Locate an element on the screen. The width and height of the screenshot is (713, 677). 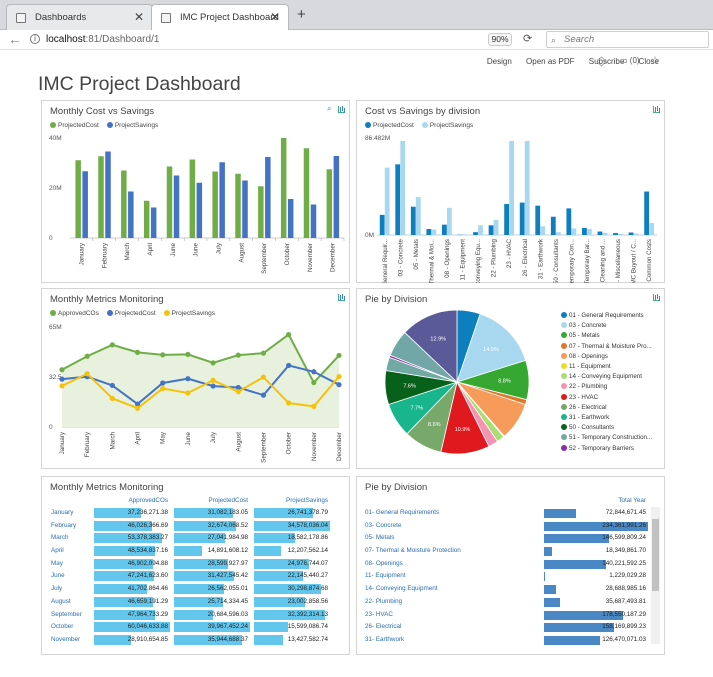
close-link: Close is located at coordinates (648, 61).